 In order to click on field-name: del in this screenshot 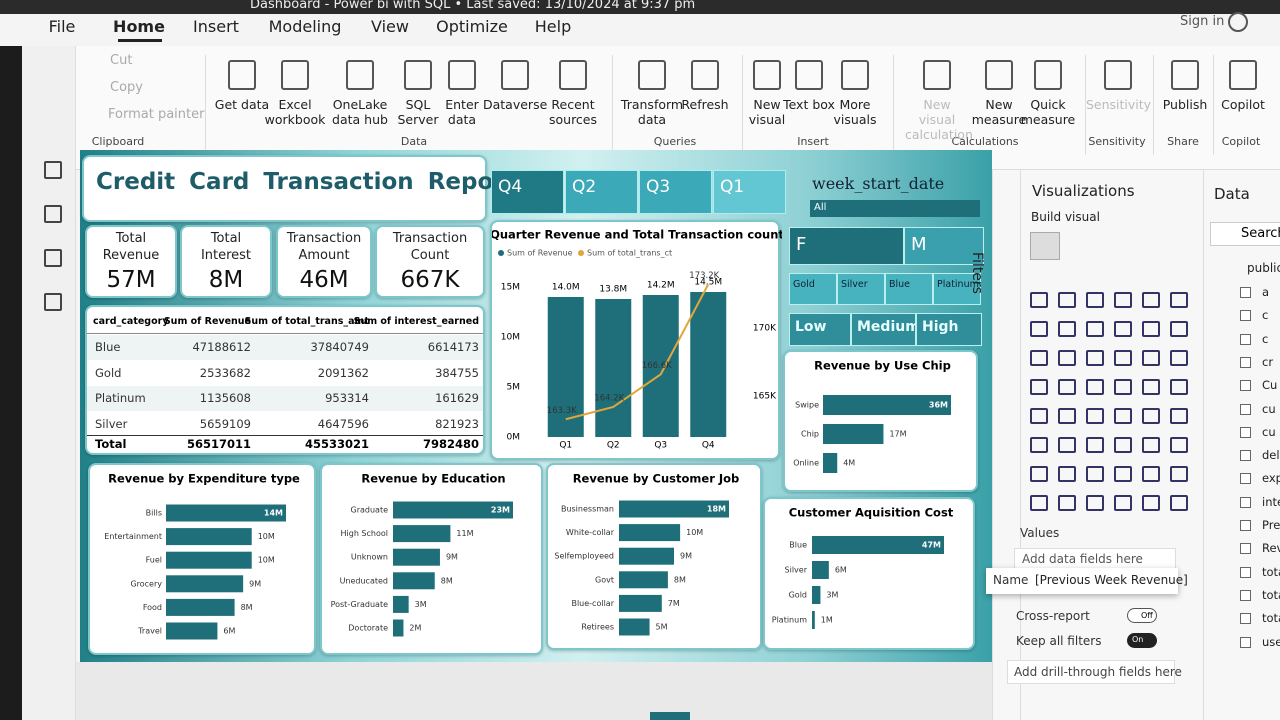, I will do `click(1271, 455)`.